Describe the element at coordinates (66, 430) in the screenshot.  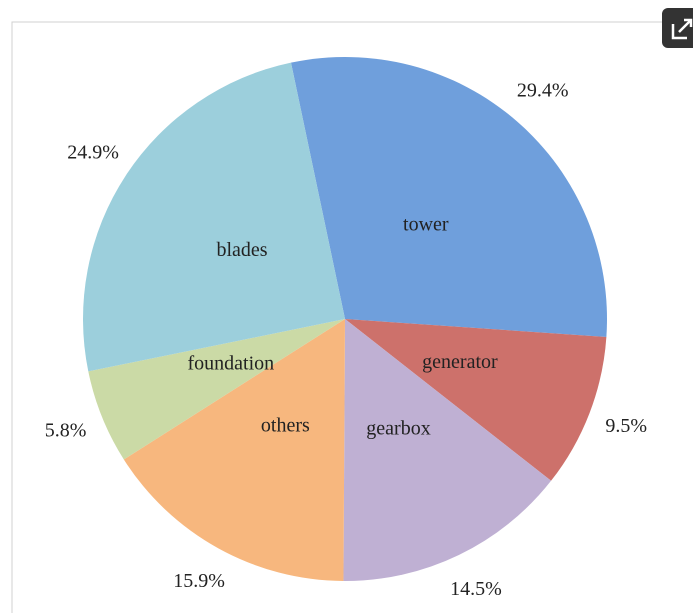
I see `value-label: 5.8%` at that location.